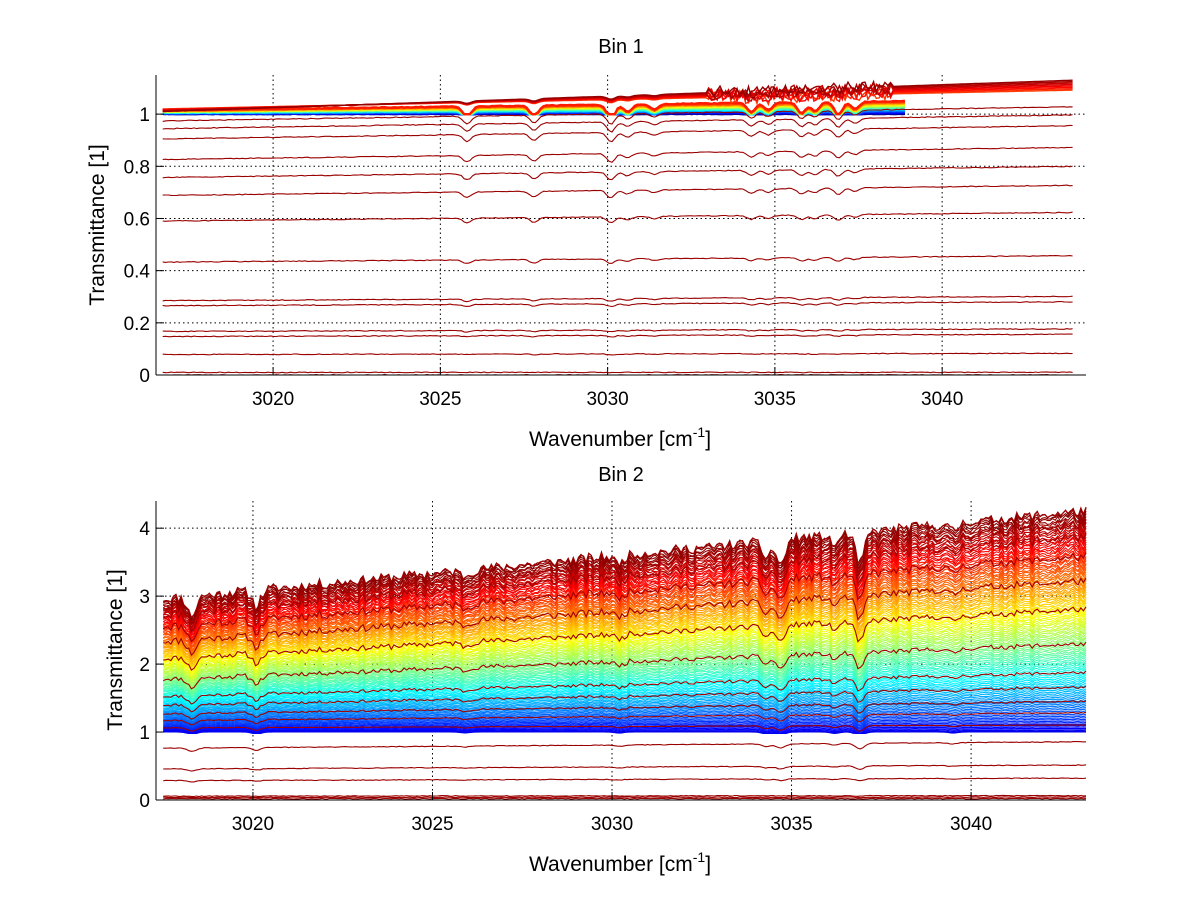 This screenshot has width=1200, height=901. Describe the element at coordinates (620, 862) in the screenshot. I see `x-axis-label: Wavenumber [cm-1]` at that location.